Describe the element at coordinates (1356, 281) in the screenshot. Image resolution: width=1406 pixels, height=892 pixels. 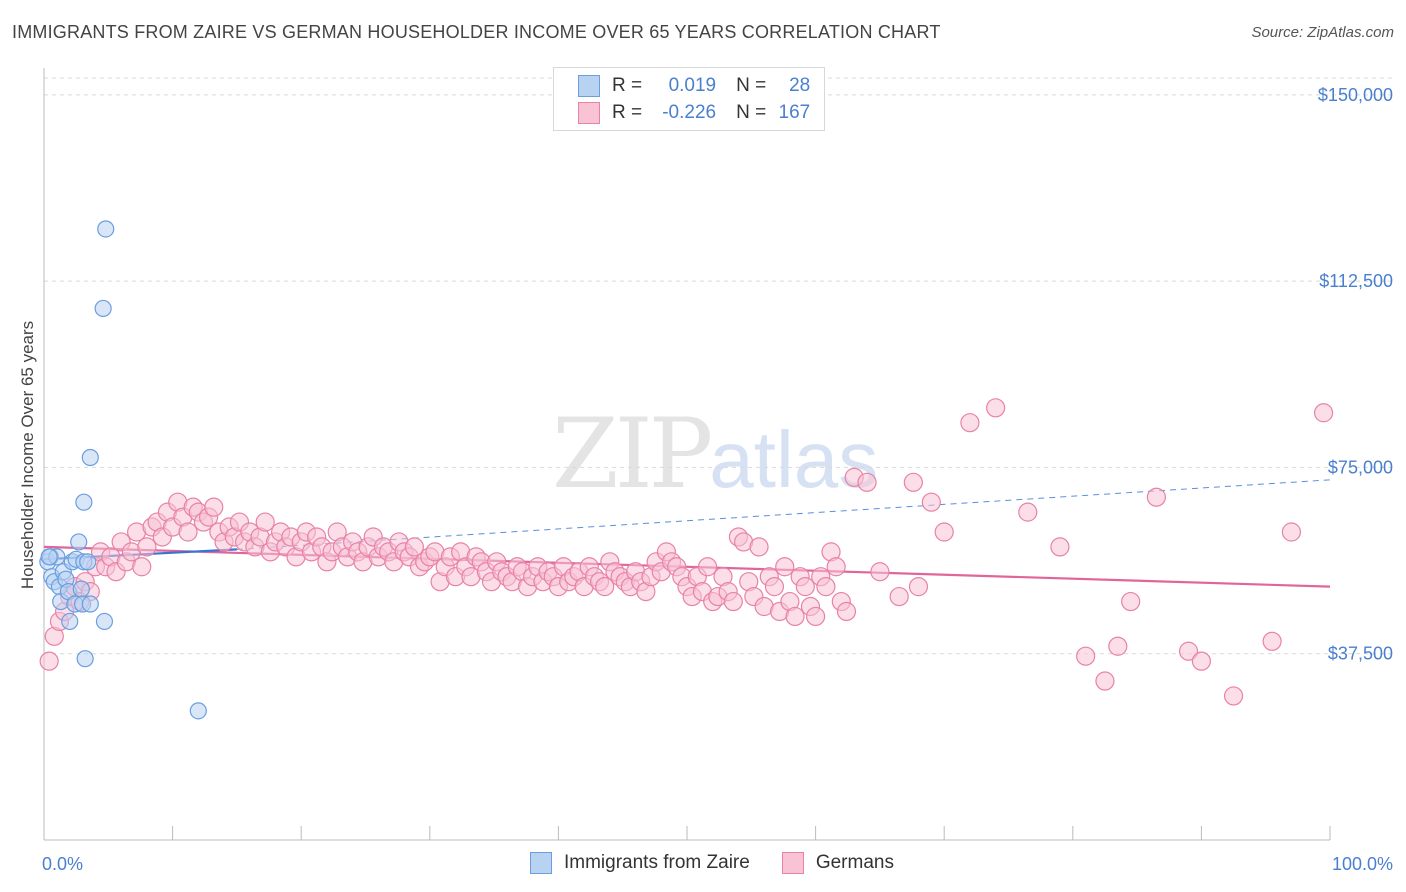
I see `y-tick-label: $112,500` at that location.